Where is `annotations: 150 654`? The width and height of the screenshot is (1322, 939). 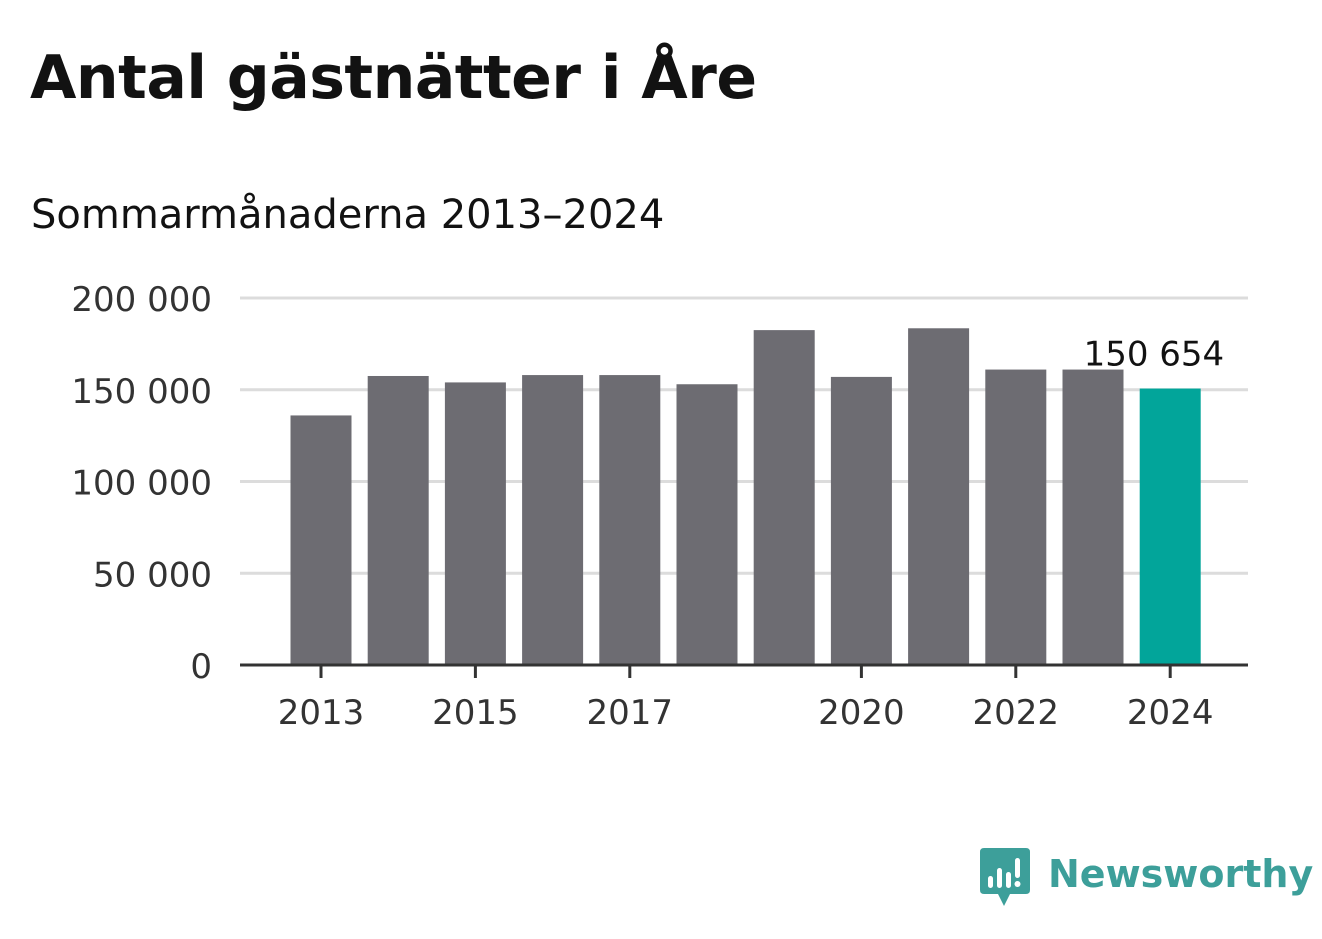 annotations: 150 654 is located at coordinates (1154, 355).